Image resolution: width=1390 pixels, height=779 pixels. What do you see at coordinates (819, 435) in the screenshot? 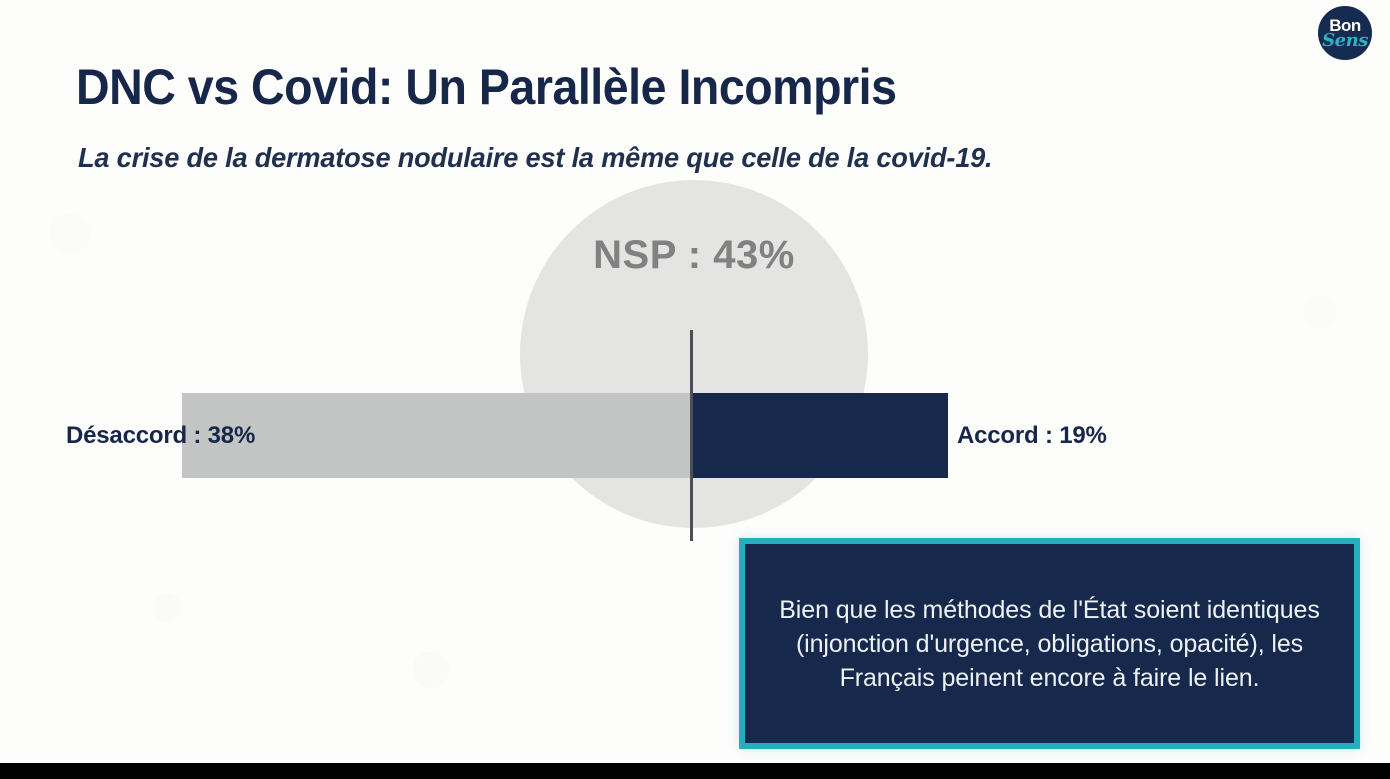
I see `bar-accord` at bounding box center [819, 435].